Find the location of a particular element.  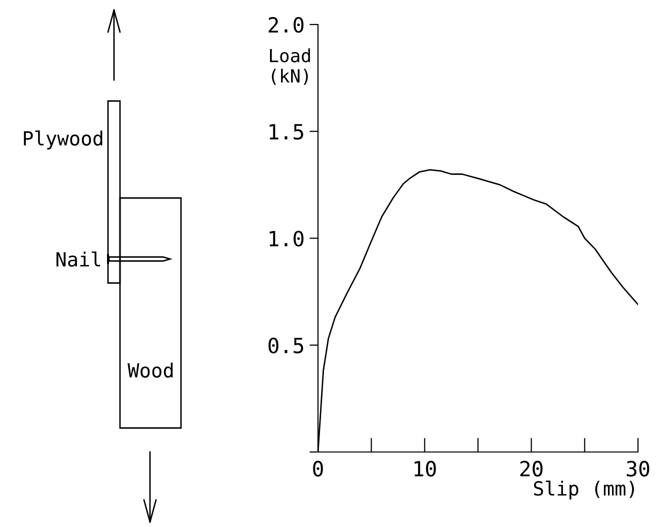

x-tick-label: 10 is located at coordinates (425, 468).